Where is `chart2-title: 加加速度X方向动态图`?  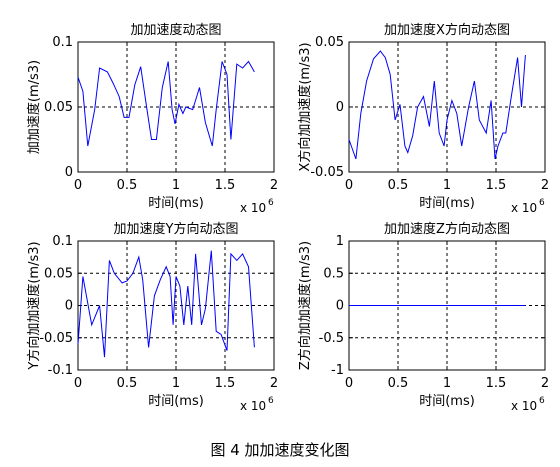 chart2-title: 加加速度X方向动态图 is located at coordinates (447, 30).